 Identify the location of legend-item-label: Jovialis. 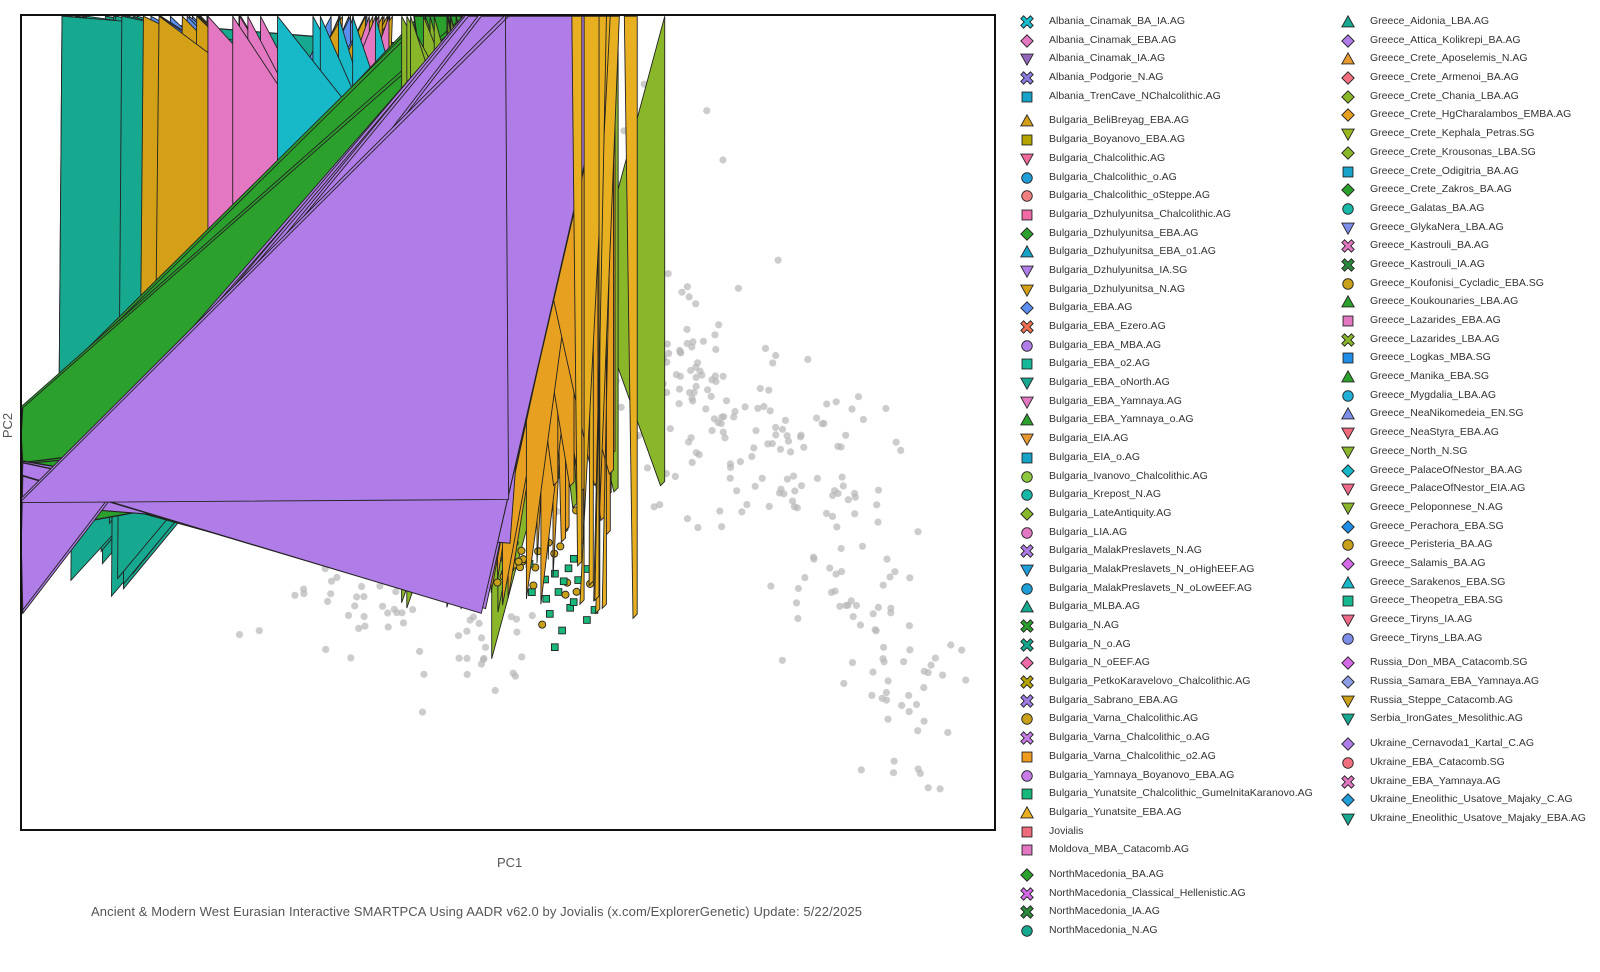
(1066, 830).